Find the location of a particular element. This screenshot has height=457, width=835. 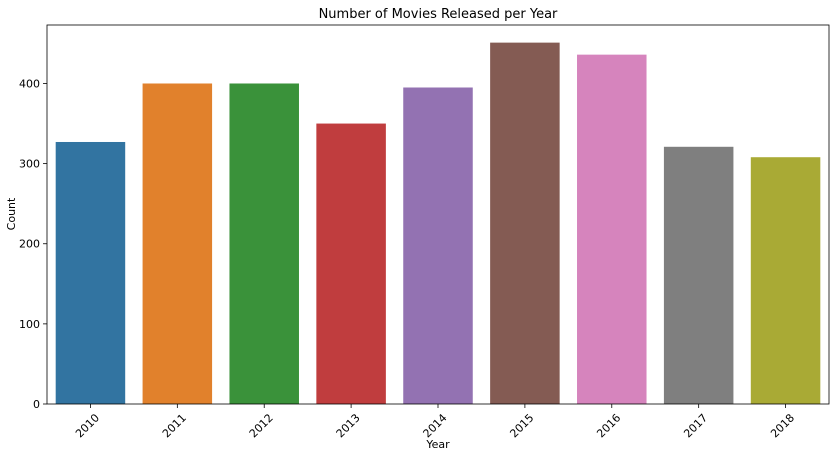

x-tick-label: 2012 is located at coordinates (261, 425).